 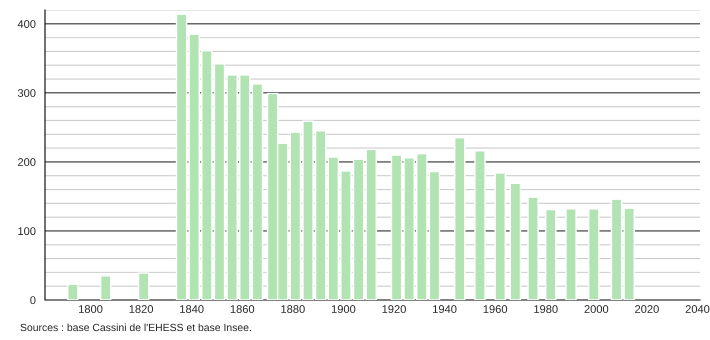 What do you see at coordinates (27, 162) in the screenshot?
I see `y-tick-label: 200` at bounding box center [27, 162].